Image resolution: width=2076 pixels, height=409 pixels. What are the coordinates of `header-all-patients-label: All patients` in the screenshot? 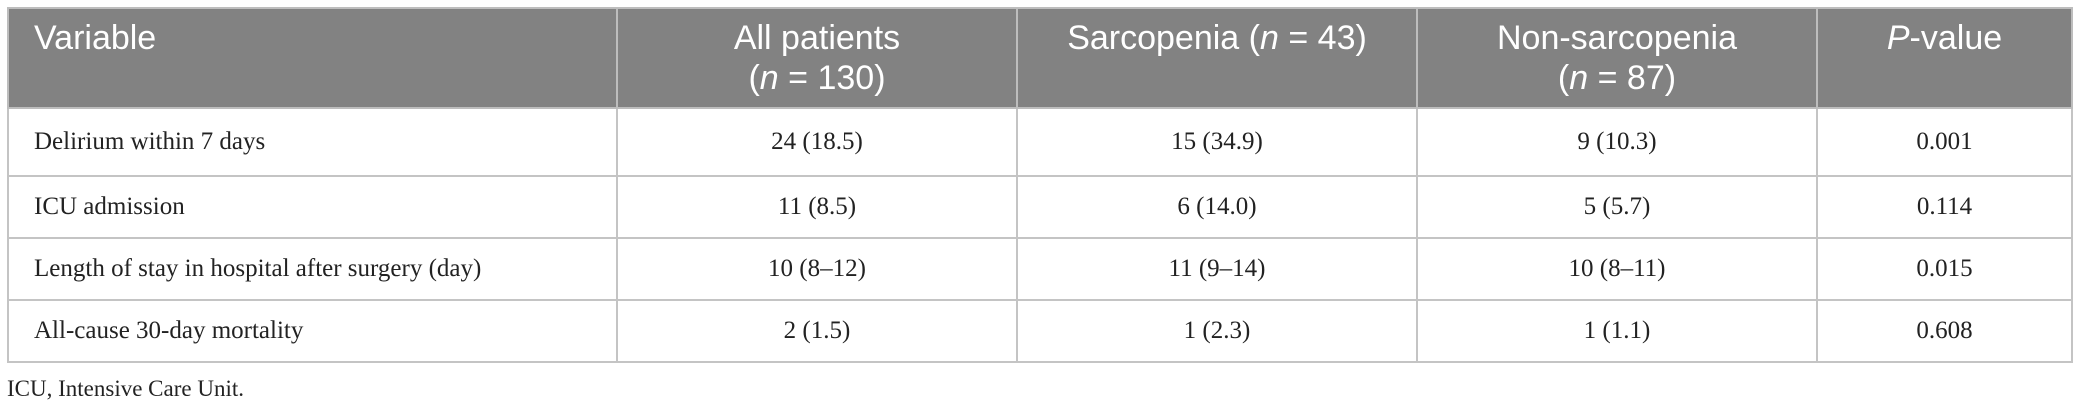 It's located at (817, 38).